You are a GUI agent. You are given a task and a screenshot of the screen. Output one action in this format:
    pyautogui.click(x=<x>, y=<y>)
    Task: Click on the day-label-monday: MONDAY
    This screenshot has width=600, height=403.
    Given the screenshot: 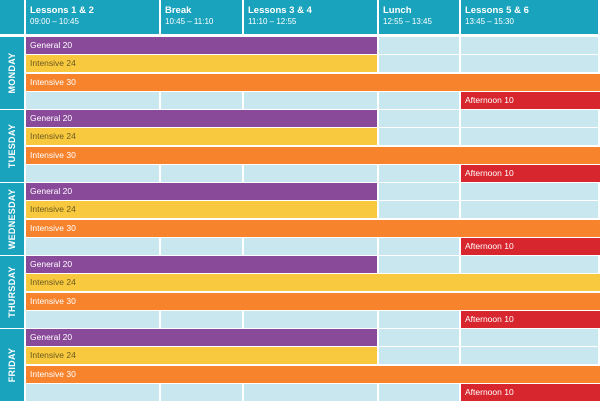 What is the action you would take?
    pyautogui.click(x=12, y=73)
    